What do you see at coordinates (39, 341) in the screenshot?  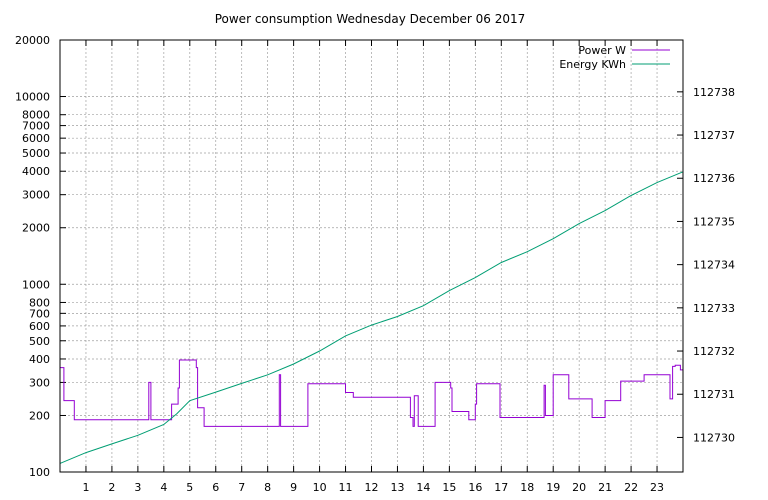 I see `y-left-tick-label: 500` at bounding box center [39, 341].